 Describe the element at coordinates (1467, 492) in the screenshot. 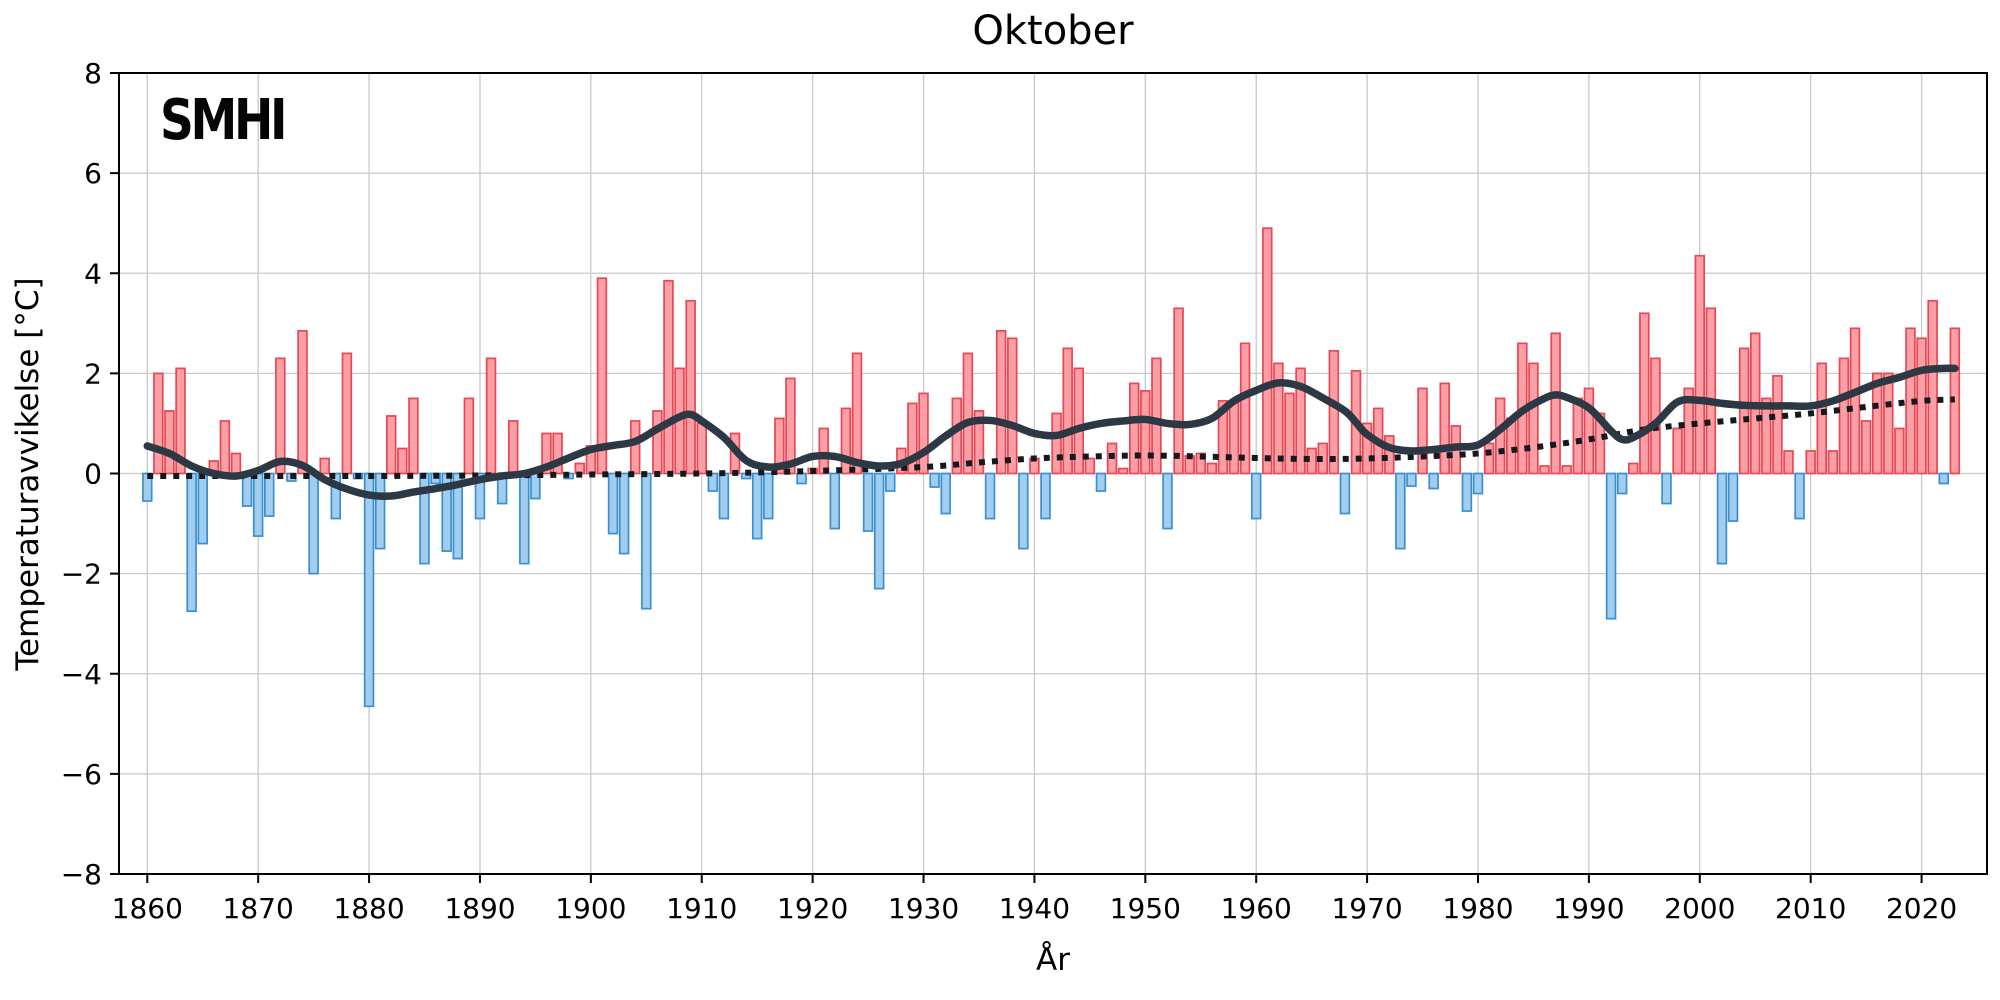

I see `bar-1979` at that location.